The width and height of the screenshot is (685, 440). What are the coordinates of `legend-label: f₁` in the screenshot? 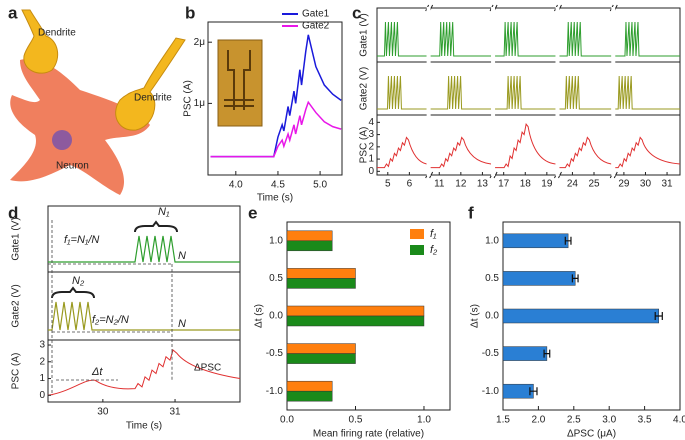 It's located at (433, 234).